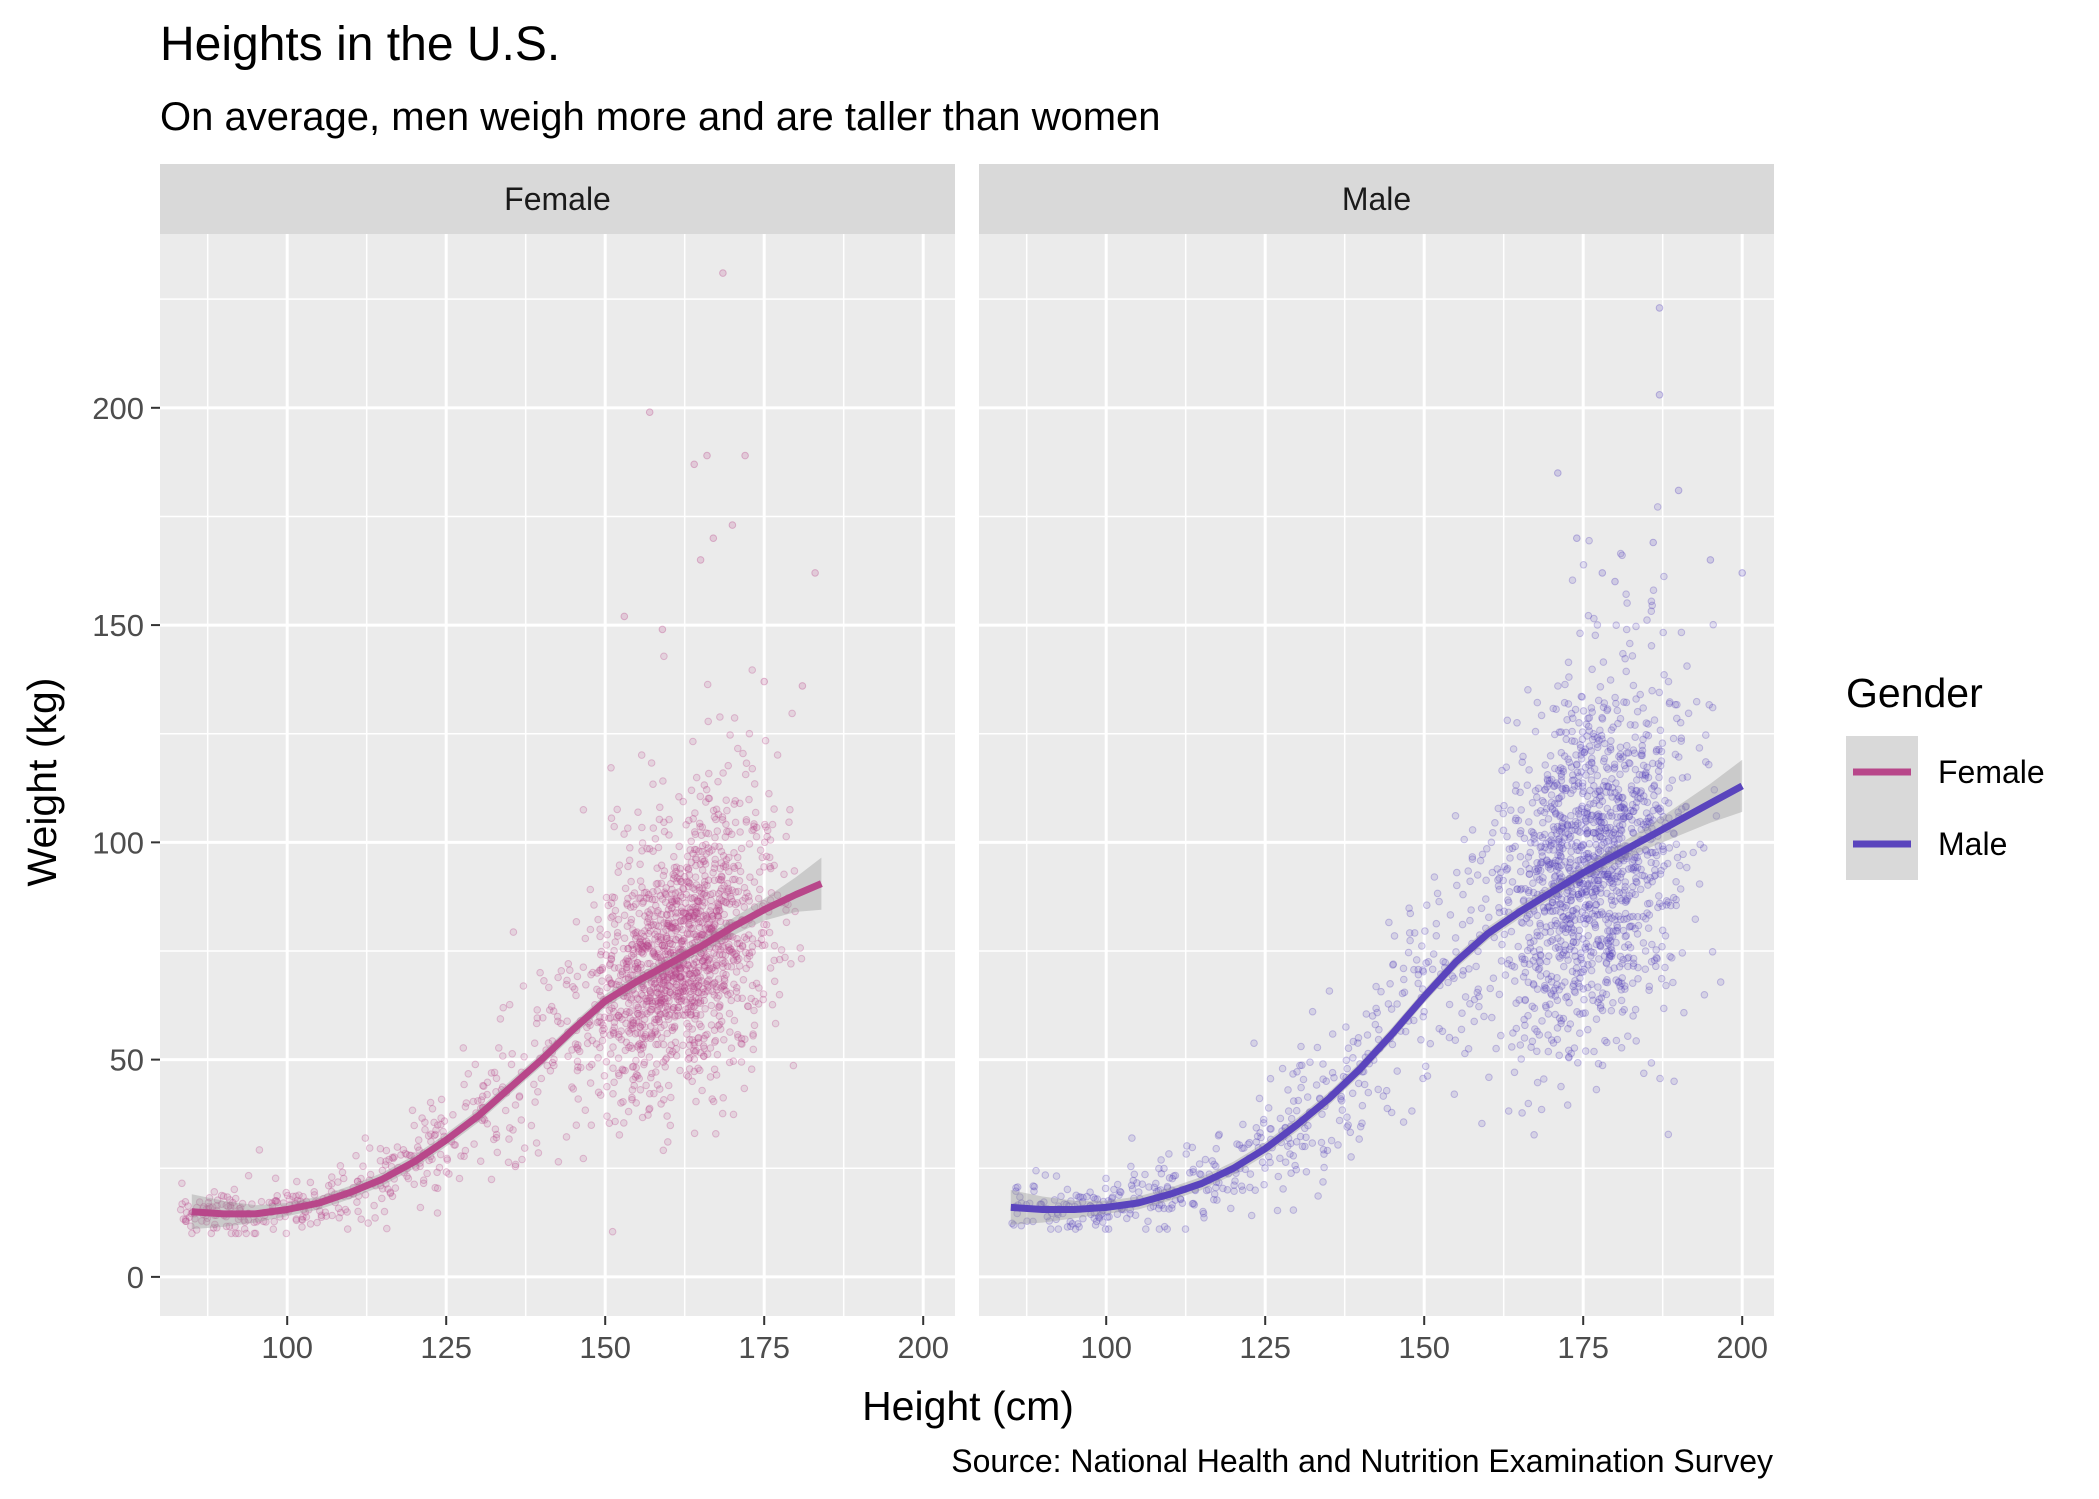  What do you see at coordinates (815, 573) in the screenshot?
I see `data-point-outlier` at bounding box center [815, 573].